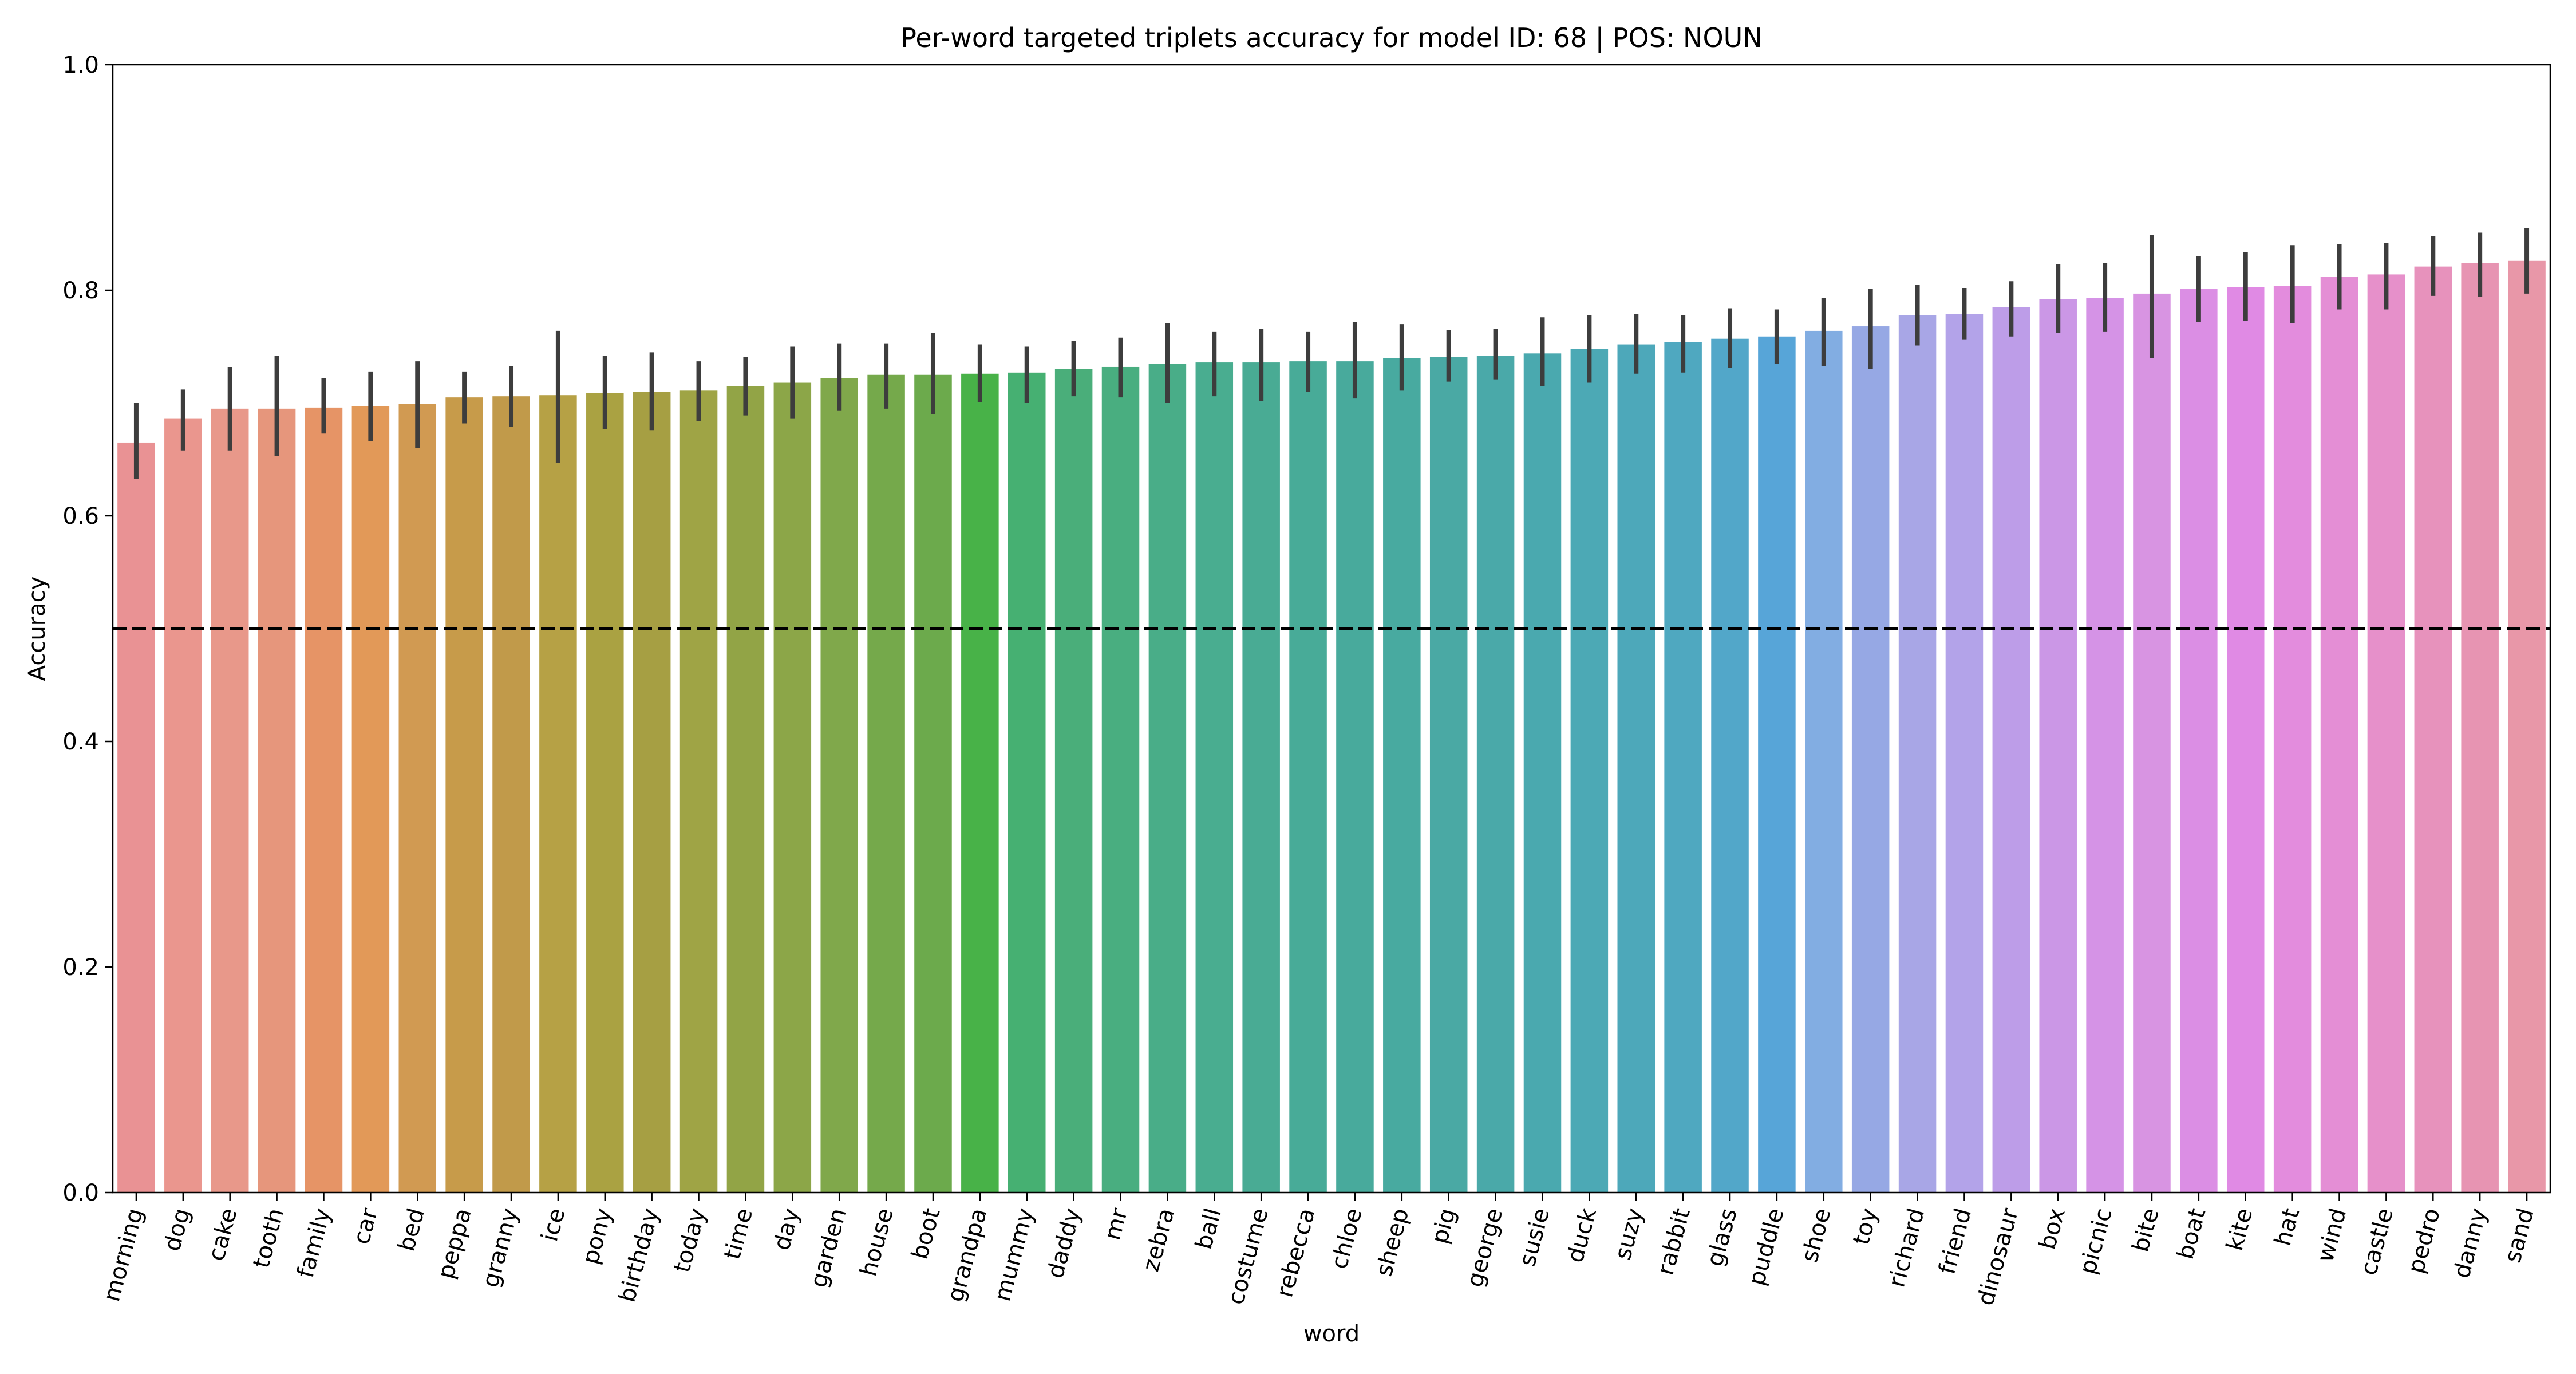 This screenshot has width=2576, height=1374. Describe the element at coordinates (2386, 734) in the screenshot. I see `bar-castle` at that location.